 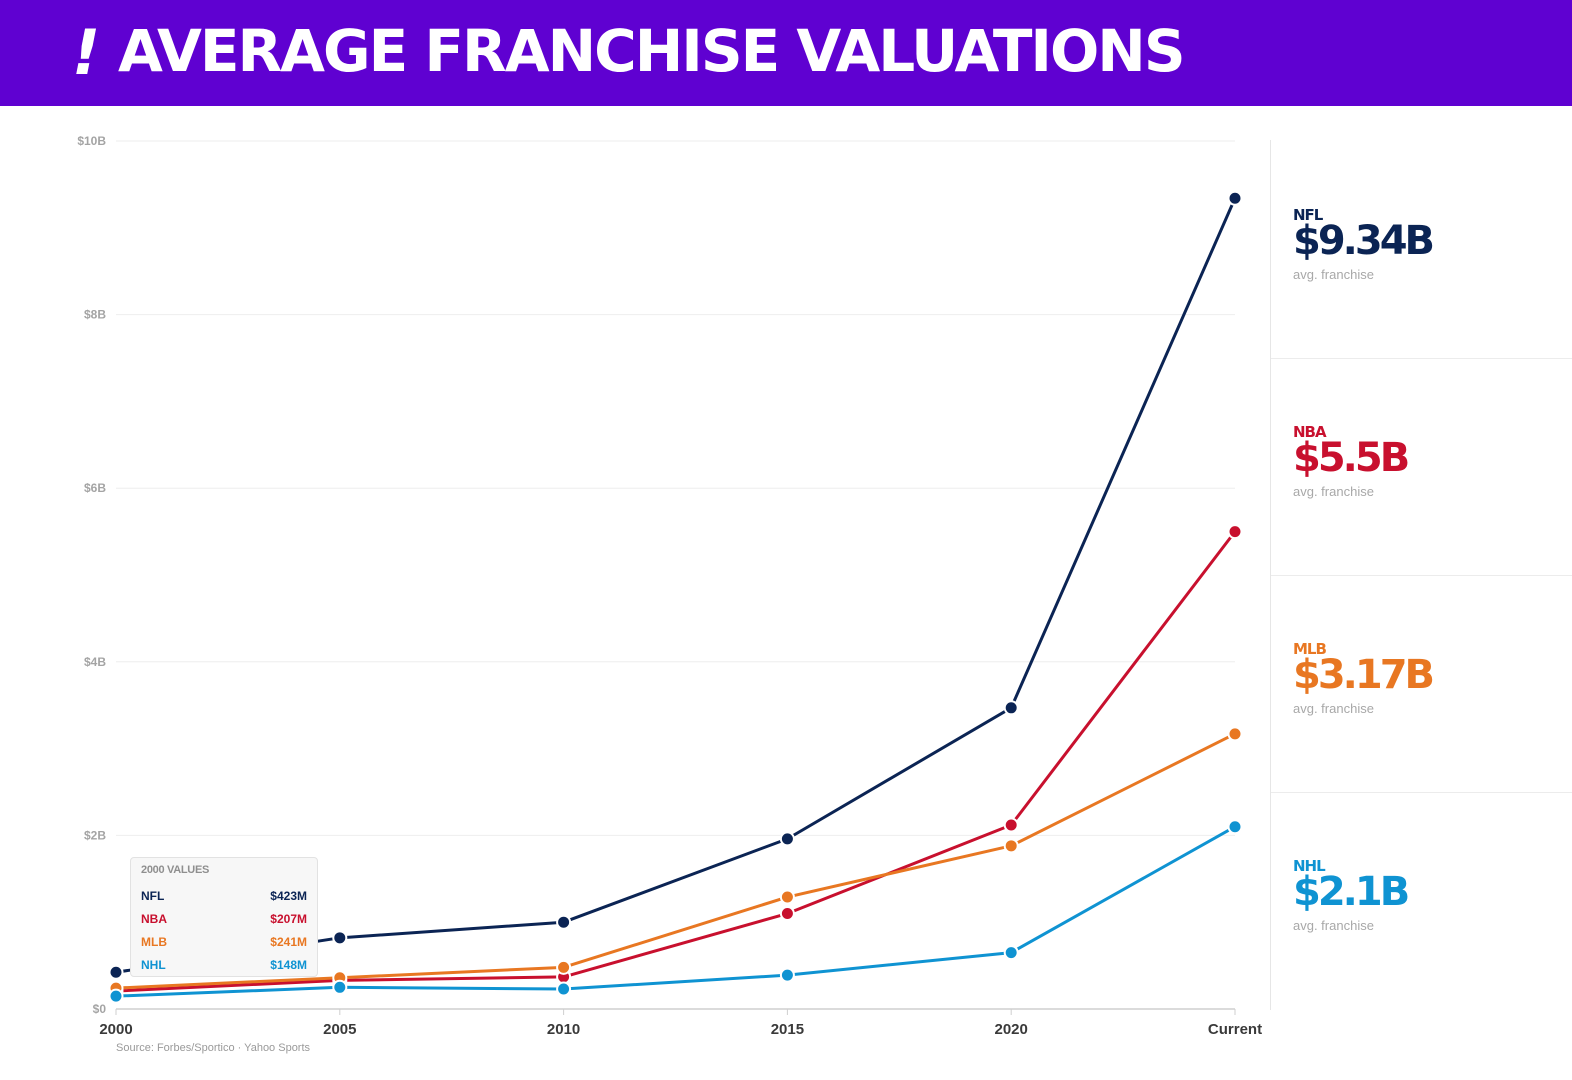 What do you see at coordinates (339, 1029) in the screenshot?
I see `x-tick-label: 2005` at bounding box center [339, 1029].